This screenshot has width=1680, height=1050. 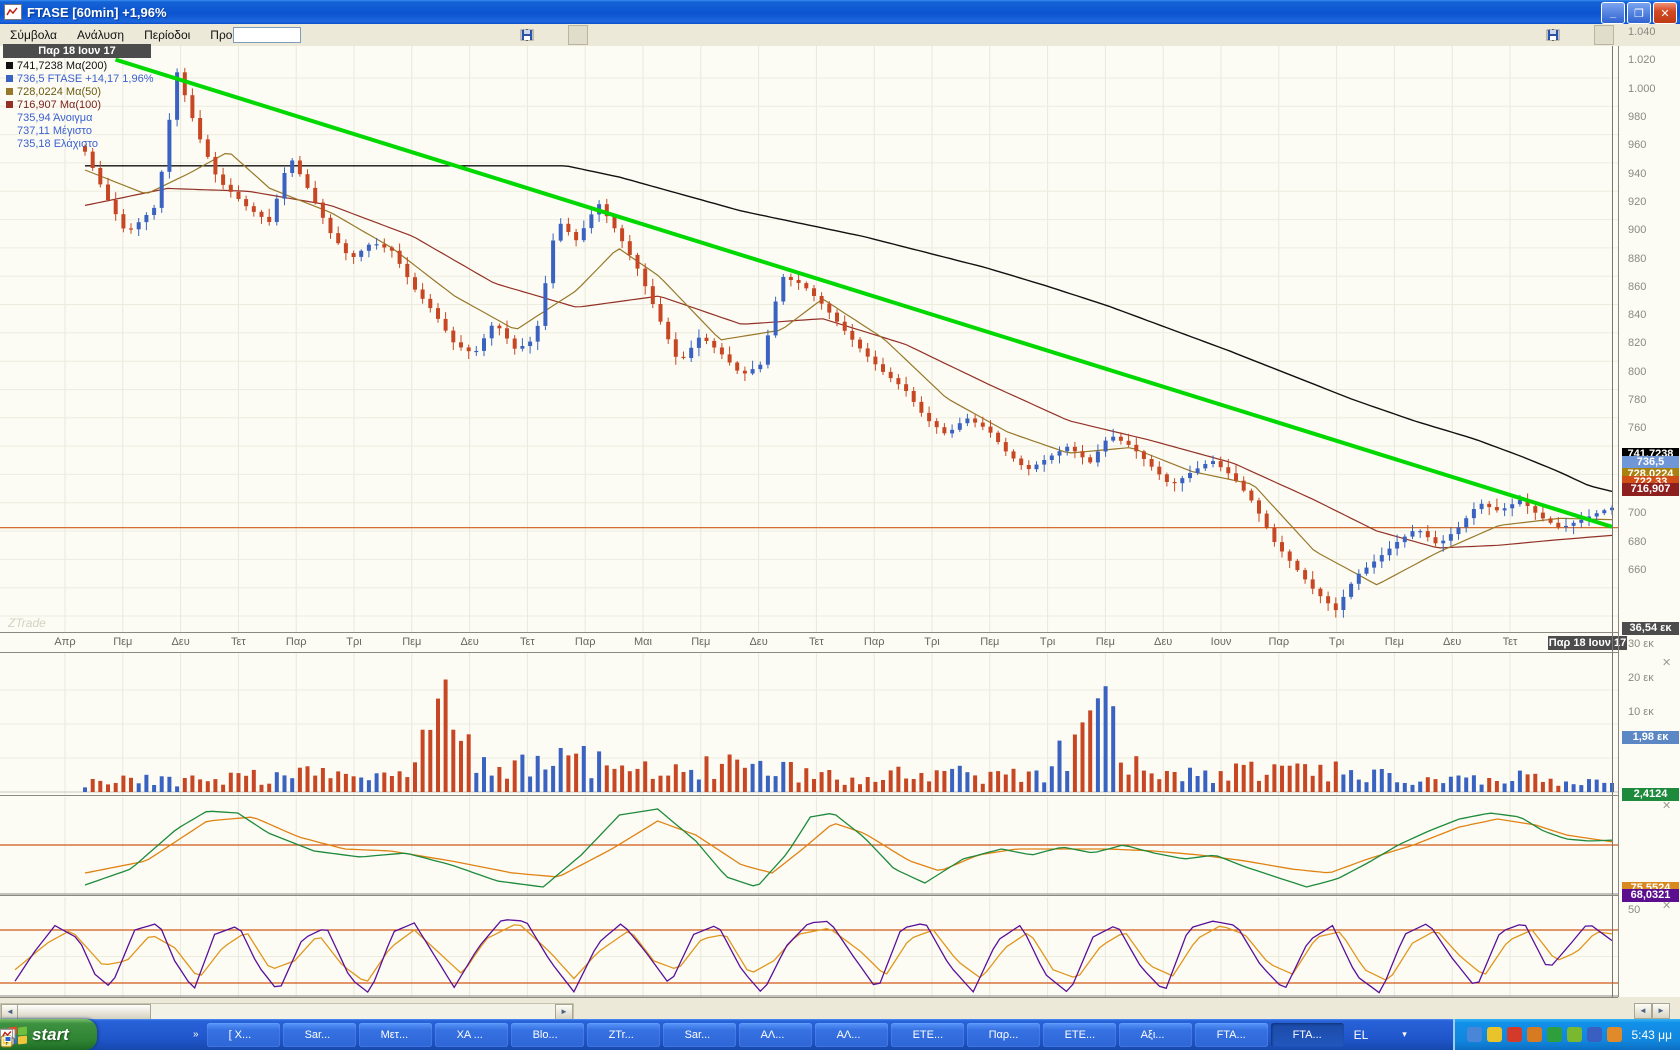 What do you see at coordinates (809, 846) in the screenshot?
I see `oscillator1-panel` at bounding box center [809, 846].